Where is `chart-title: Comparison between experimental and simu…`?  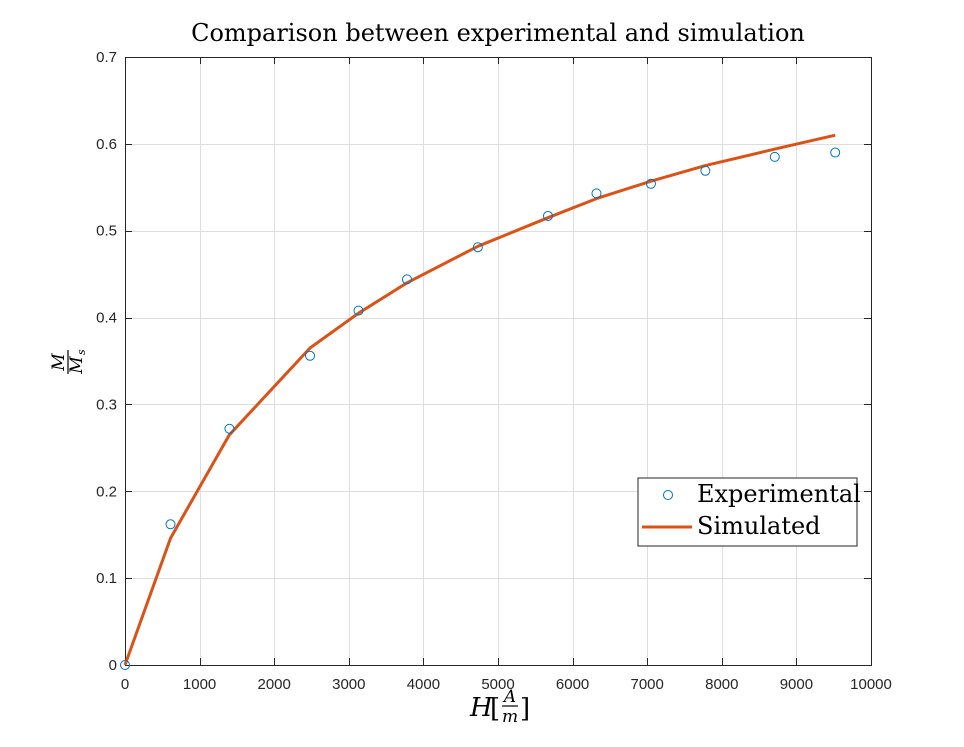
chart-title: Comparison between experimental and simu… is located at coordinates (498, 33).